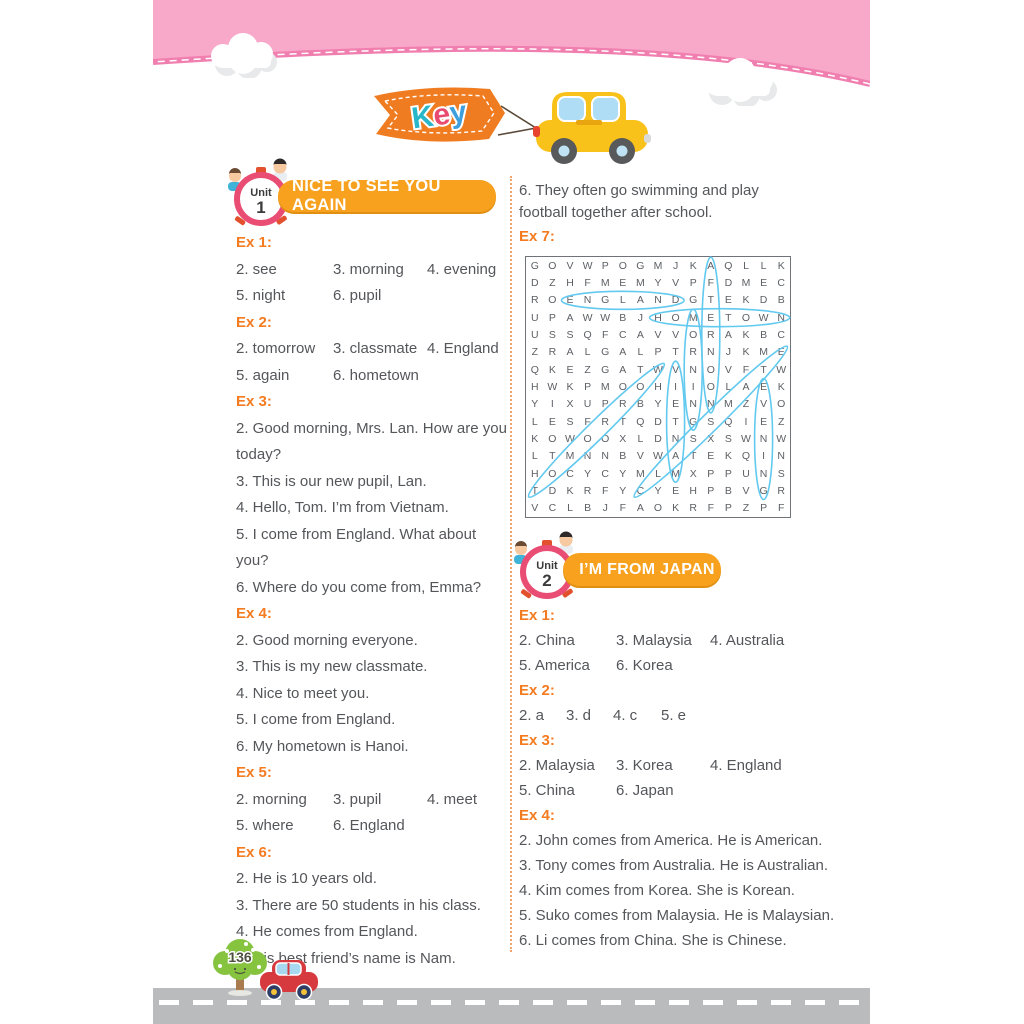  I want to click on answer-item: 3. Korea, so click(644, 765).